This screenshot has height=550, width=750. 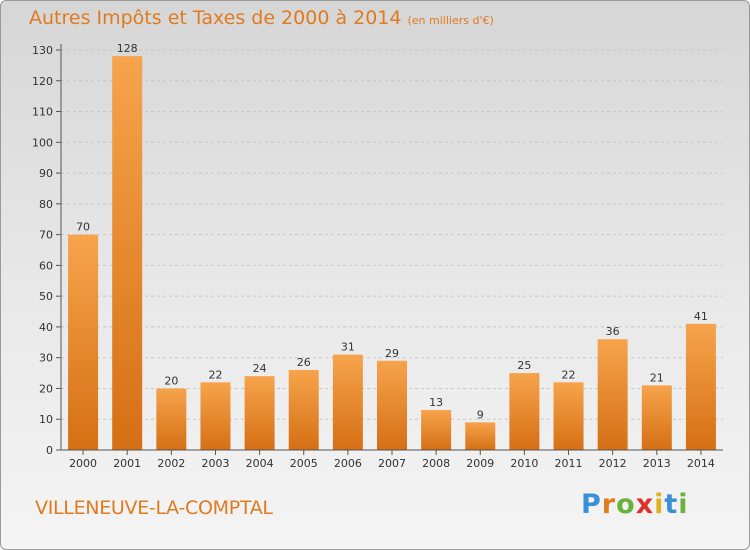 I want to click on x-tick-label: 2007, so click(x=392, y=463).